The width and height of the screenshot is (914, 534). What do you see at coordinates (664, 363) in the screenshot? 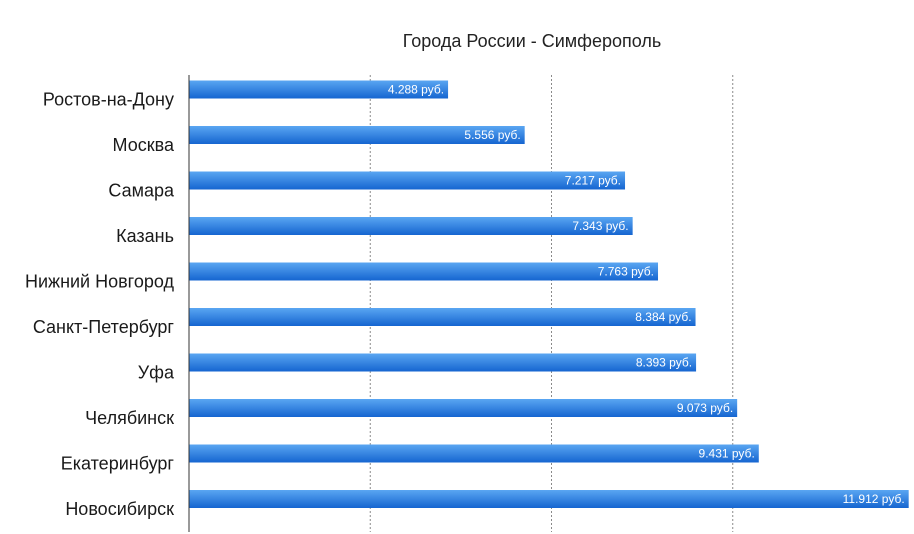
I see `bar-value-label: 8.393 руб.` at bounding box center [664, 363].